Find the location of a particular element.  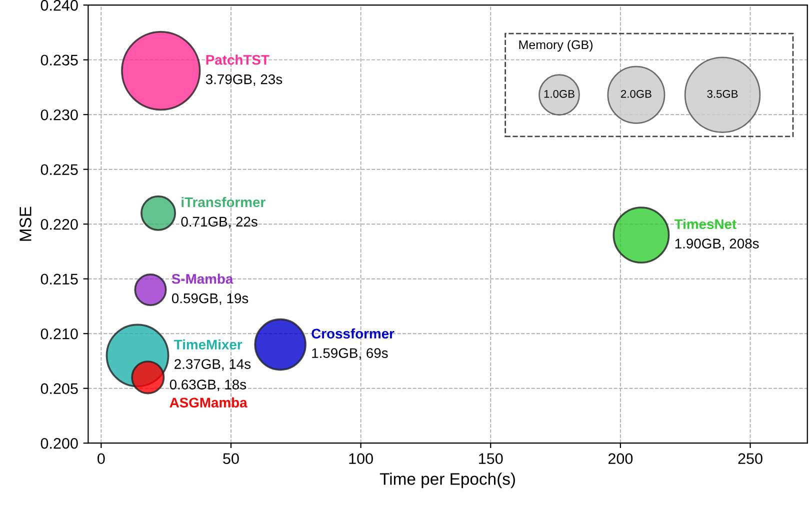

series-label: TimeMixer is located at coordinates (208, 344).